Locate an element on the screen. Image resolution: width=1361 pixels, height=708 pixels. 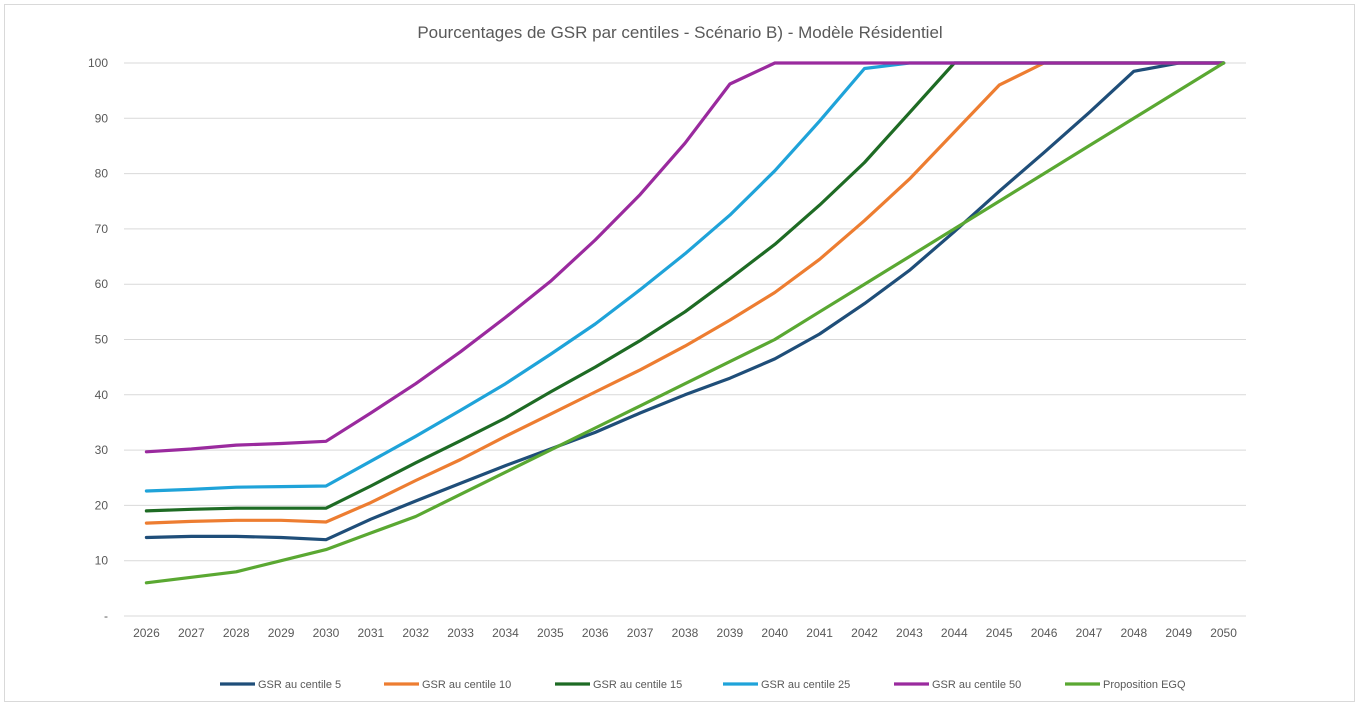
y-tick-label: - is located at coordinates (106, 616).